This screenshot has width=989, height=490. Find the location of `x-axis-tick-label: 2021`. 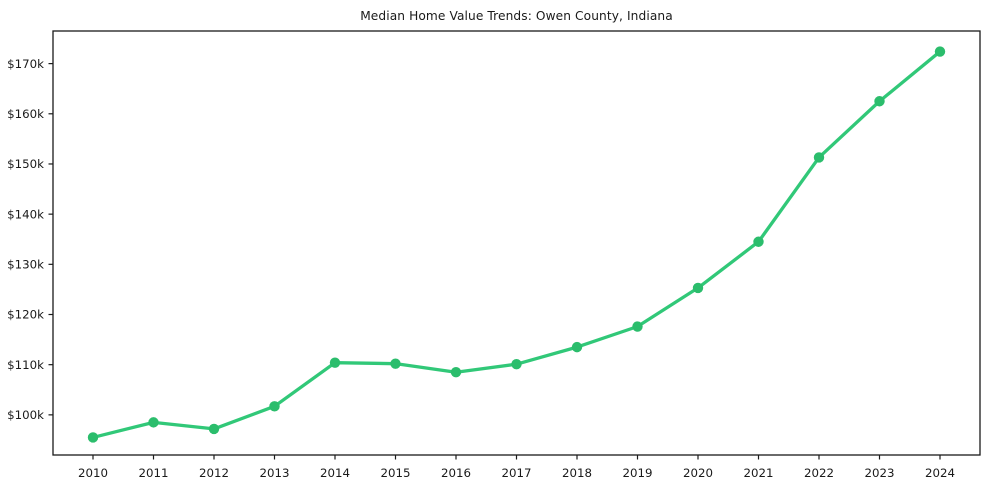

x-axis-tick-label: 2021 is located at coordinates (758, 473).